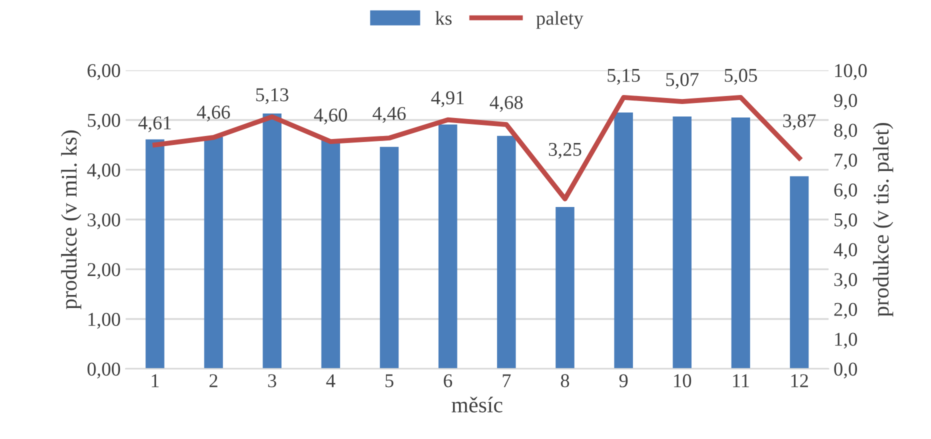 The image size is (931, 439). I want to click on y2-axis-title: produkce (v tis. palet), so click(883, 219).